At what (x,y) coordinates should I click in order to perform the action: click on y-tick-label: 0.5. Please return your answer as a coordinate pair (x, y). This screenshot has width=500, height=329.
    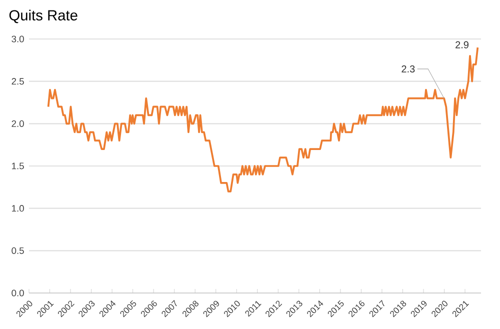
    Looking at the image, I should click on (18, 250).